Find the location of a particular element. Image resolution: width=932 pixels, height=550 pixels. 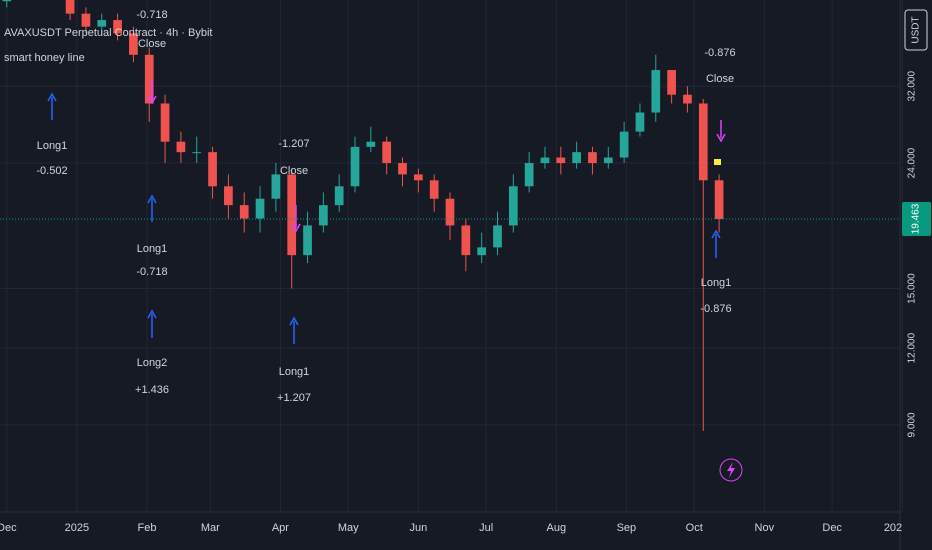

annotation: +1.436 is located at coordinates (152, 390).